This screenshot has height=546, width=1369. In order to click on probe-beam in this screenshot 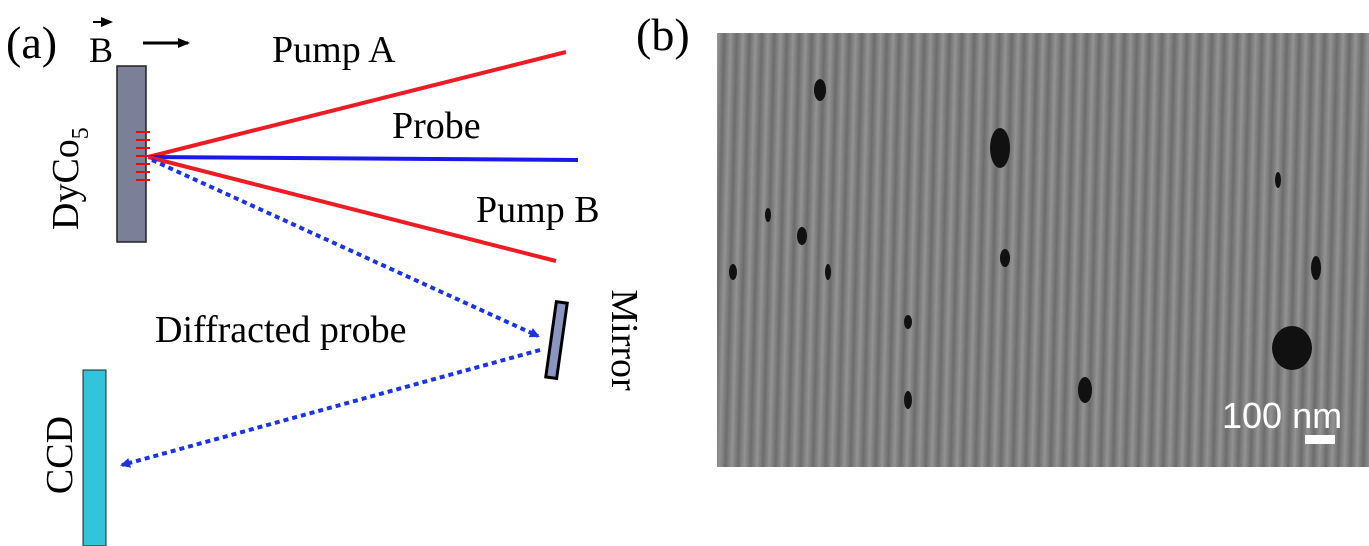, I will do `click(363, 158)`.